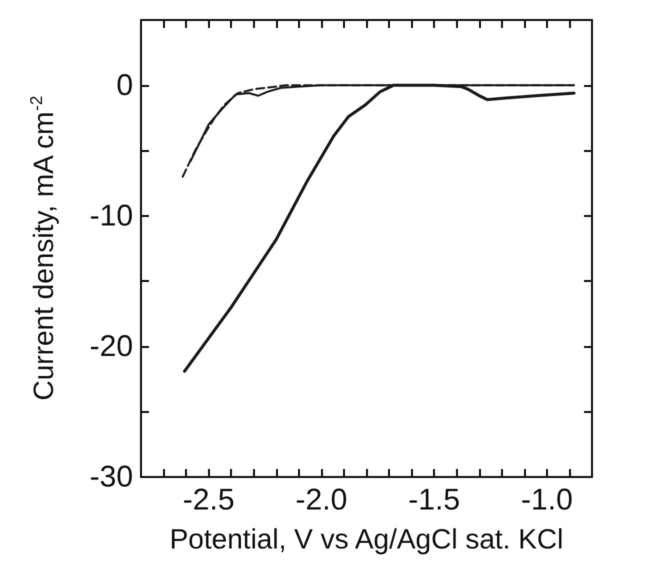  Describe the element at coordinates (111, 346) in the screenshot. I see `y-tick-label: -20` at that location.